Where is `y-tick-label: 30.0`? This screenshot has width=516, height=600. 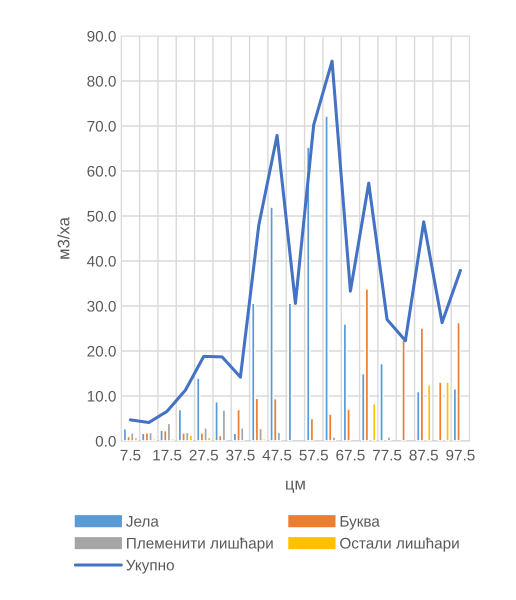
y-tick-label: 30.0 is located at coordinates (101, 306).